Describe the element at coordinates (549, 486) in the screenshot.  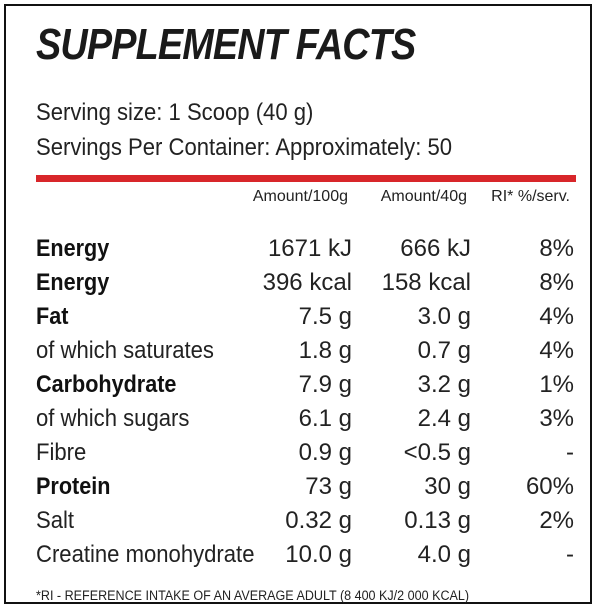
I see `value-ri: 60%` at that location.